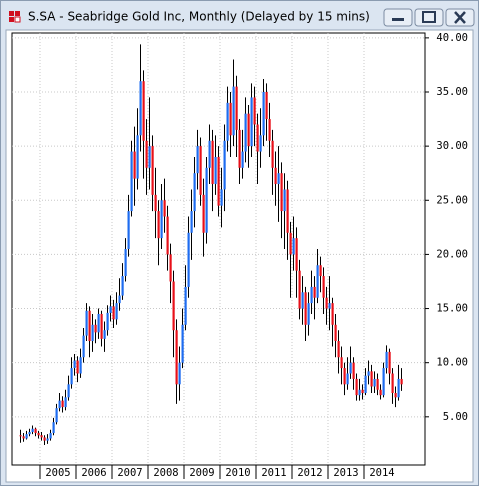 The width and height of the screenshot is (479, 490). What do you see at coordinates (452, 309) in the screenshot?
I see `y-tick-label: 15.00` at bounding box center [452, 309].